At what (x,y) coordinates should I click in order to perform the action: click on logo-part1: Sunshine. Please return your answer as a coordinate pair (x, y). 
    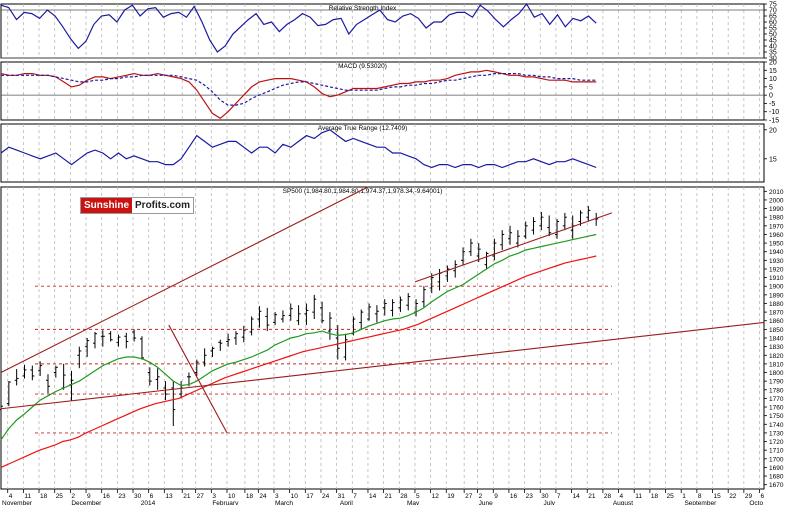
    Looking at the image, I should click on (107, 205).